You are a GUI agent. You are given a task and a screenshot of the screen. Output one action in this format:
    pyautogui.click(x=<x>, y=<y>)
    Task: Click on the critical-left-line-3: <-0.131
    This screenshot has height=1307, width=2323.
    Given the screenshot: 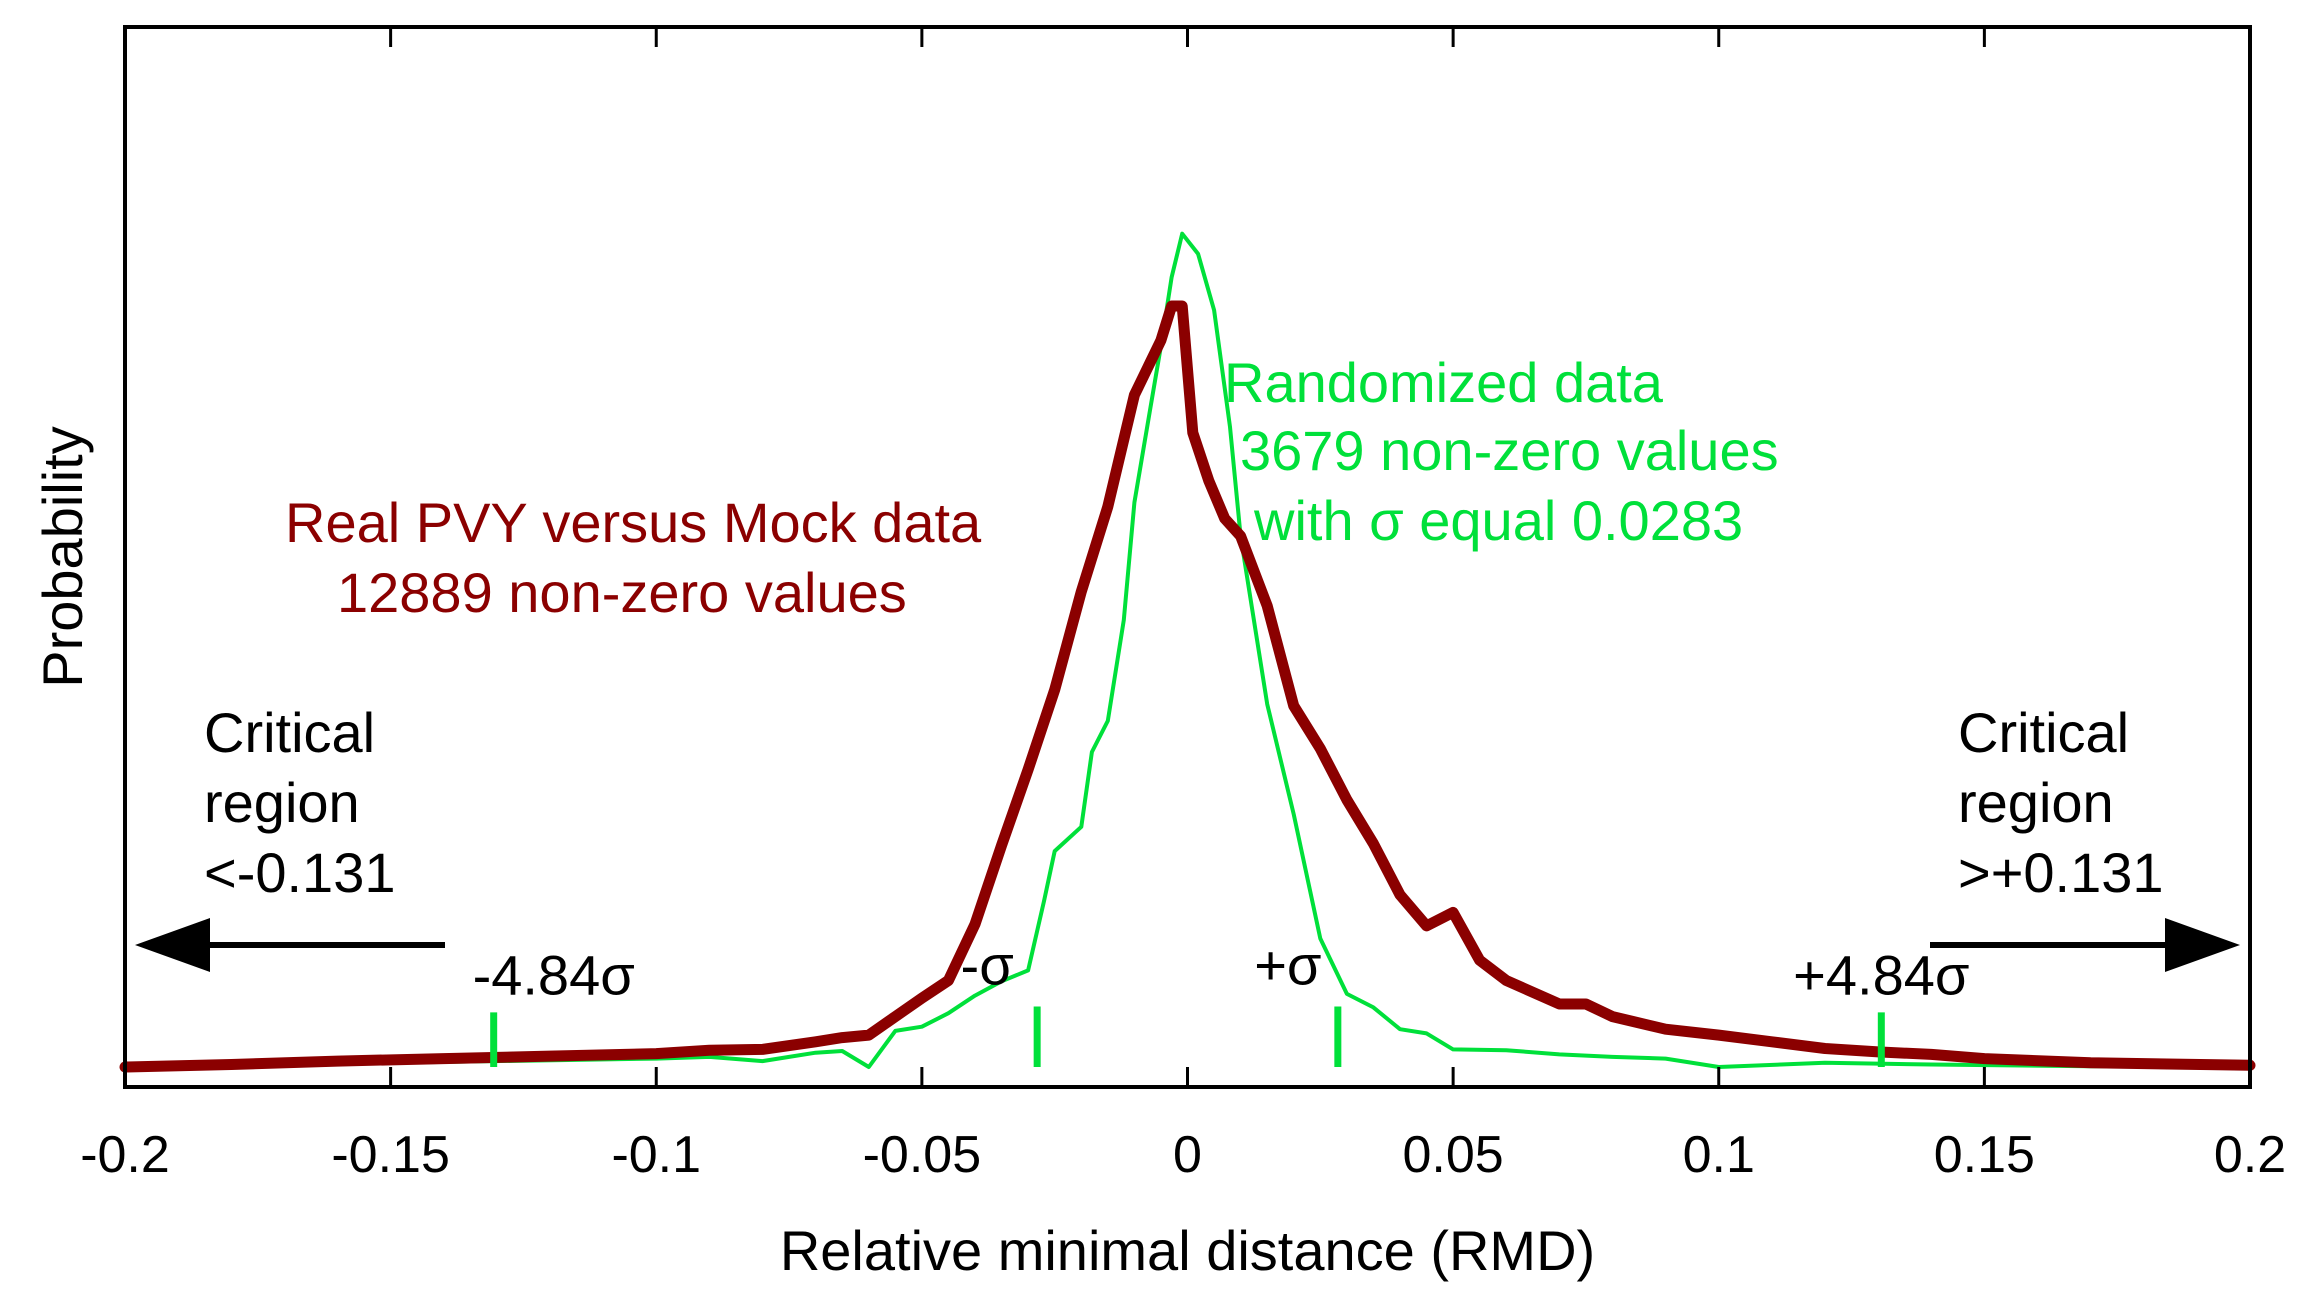 What is the action you would take?
    pyautogui.click(x=300, y=872)
    